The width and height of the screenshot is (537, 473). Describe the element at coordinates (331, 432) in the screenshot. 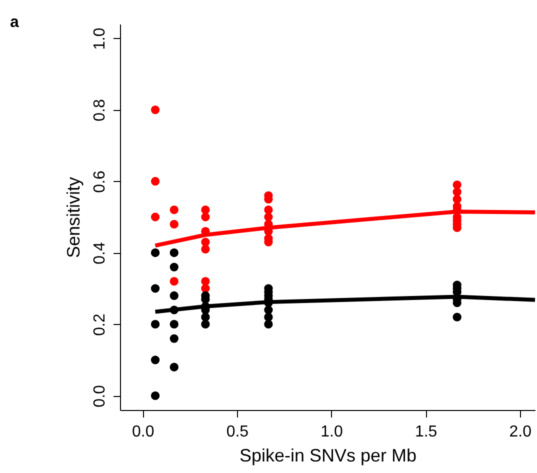

I see `x-tick-label: 1.0` at that location.